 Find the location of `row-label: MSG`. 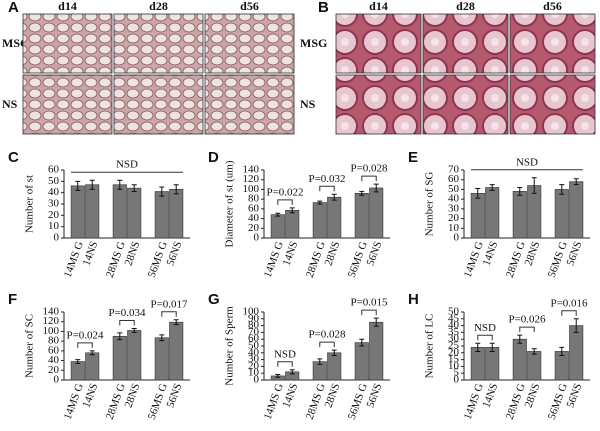

row-label: MSG is located at coordinates (313, 43).